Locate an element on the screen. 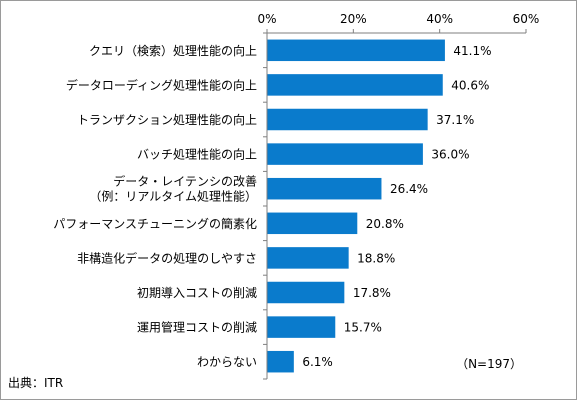 Image resolution: width=577 pixels, height=400 pixels. value-label: 17.8% is located at coordinates (372, 293).